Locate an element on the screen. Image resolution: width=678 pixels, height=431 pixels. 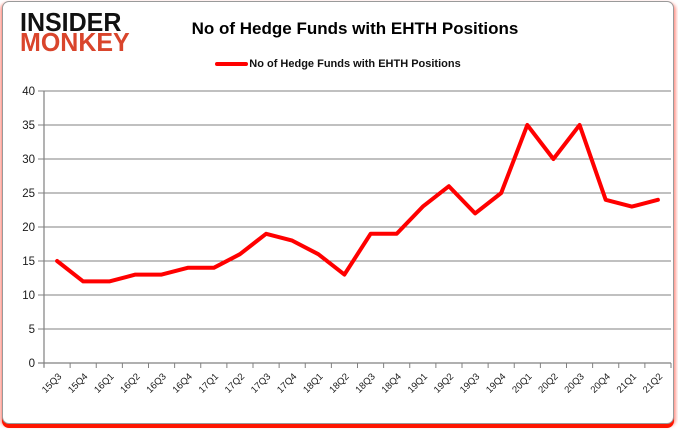
insider-monkey-logo: INSIDER MONKEY is located at coordinates (75, 33).